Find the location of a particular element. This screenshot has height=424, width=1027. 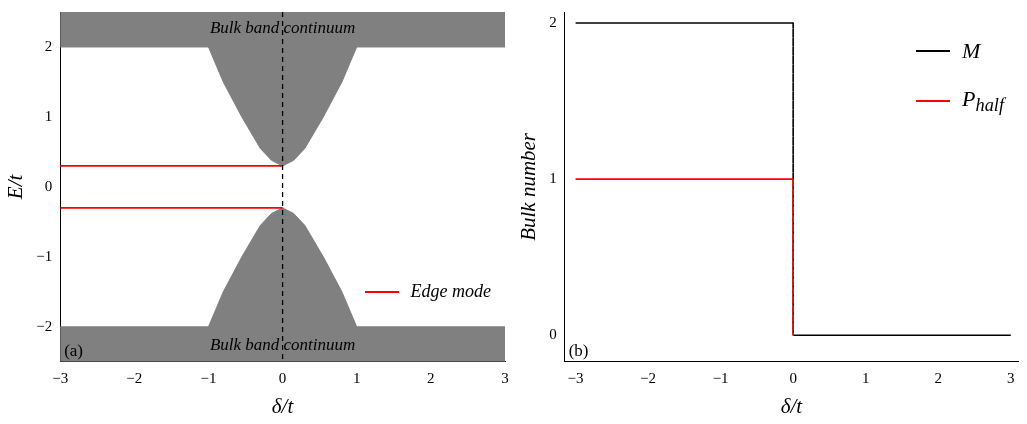

y-axis-title: E/t is located at coordinates (15, 187).